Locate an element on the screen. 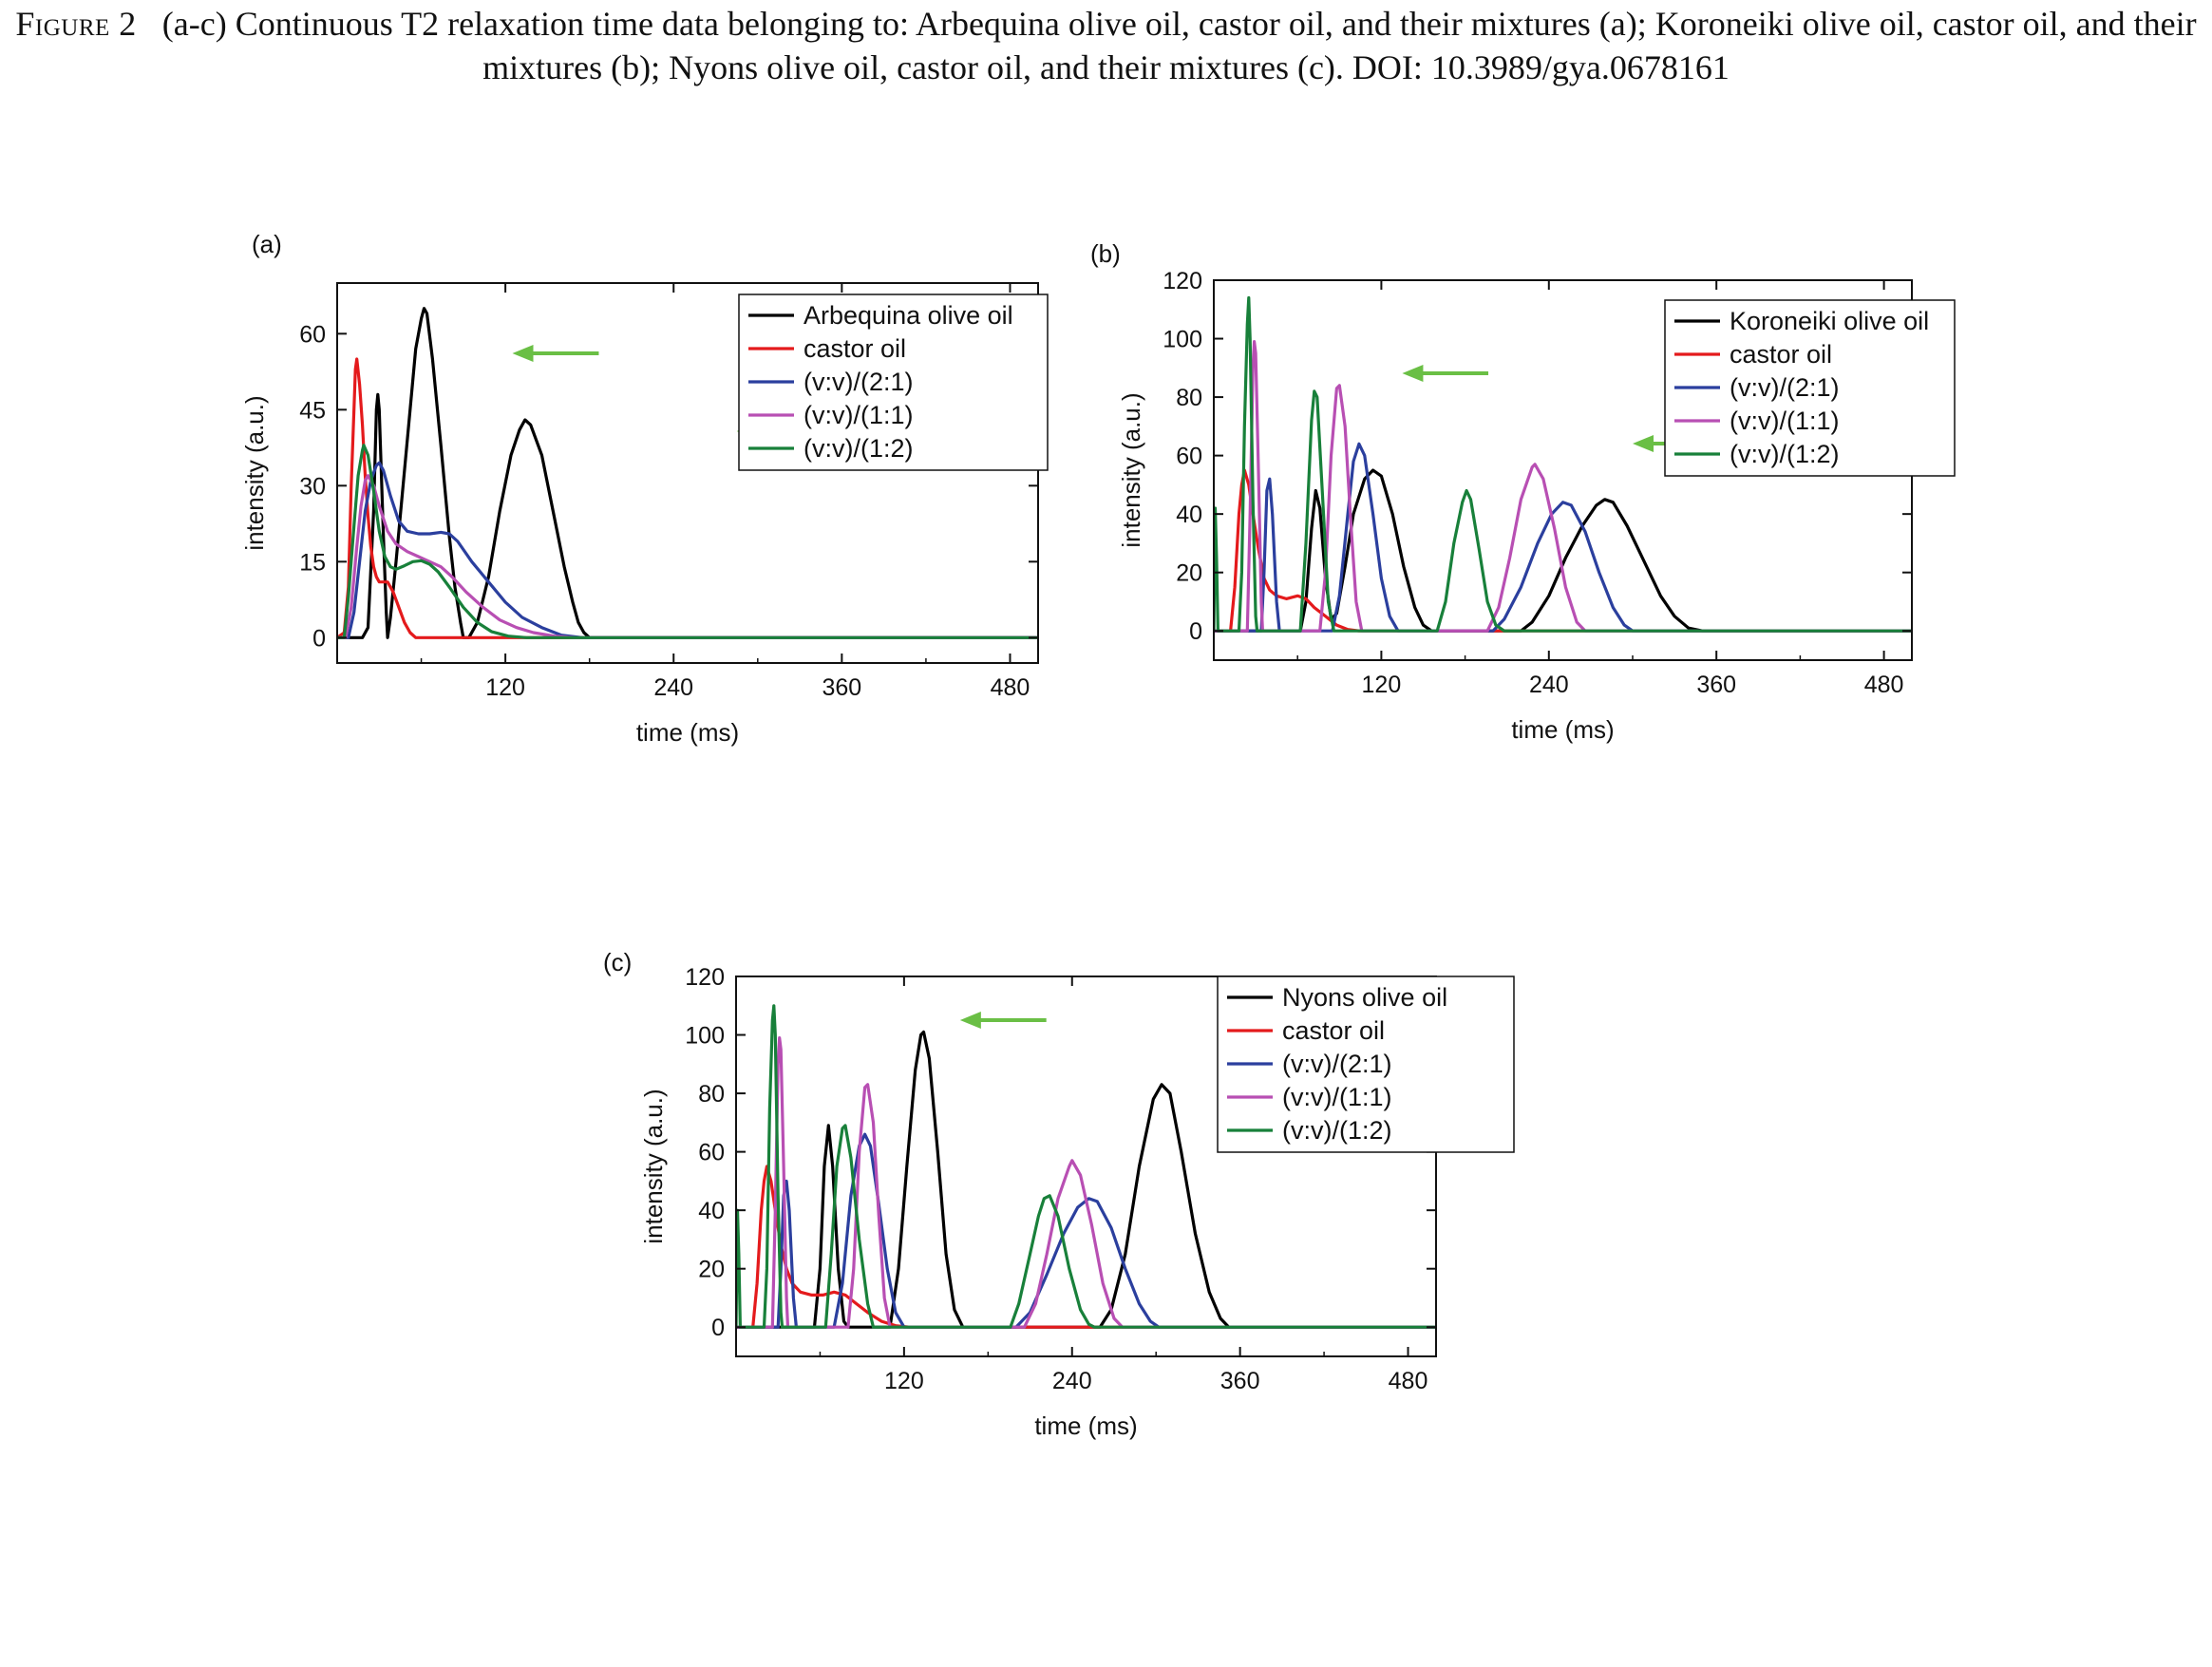 The width and height of the screenshot is (2212, 1667). panel-label: (a) is located at coordinates (267, 244).